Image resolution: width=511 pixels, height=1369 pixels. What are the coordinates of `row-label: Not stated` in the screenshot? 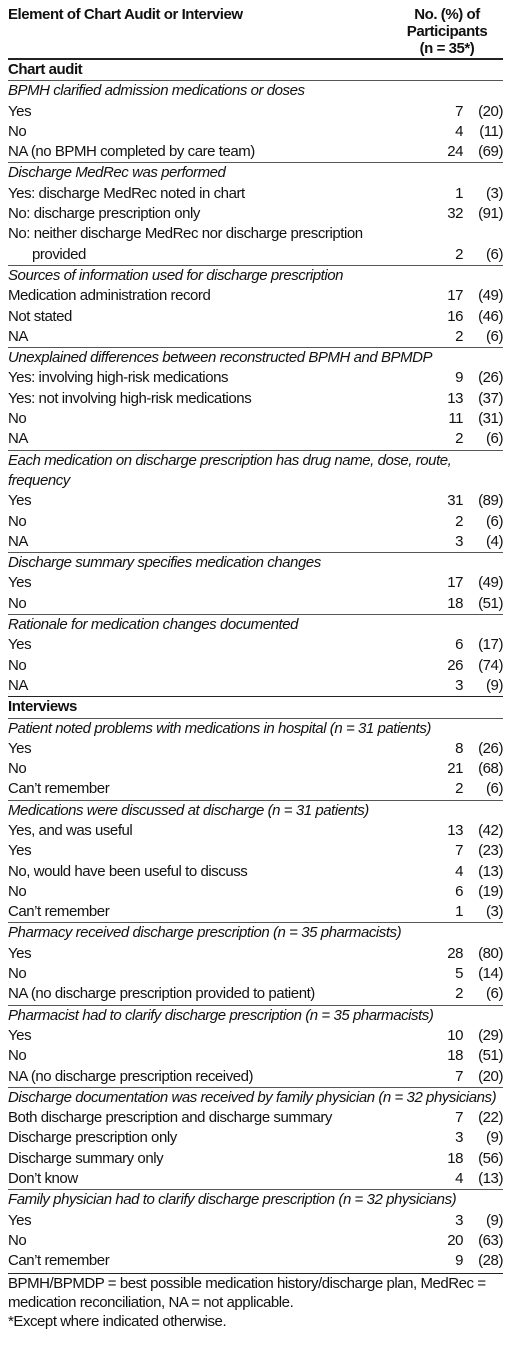 It's located at (40, 316).